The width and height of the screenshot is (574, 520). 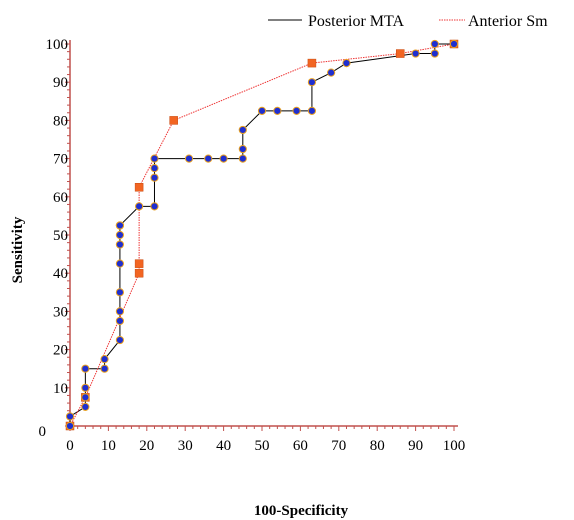 What do you see at coordinates (338, 446) in the screenshot?
I see `x-tick-label: 70` at bounding box center [338, 446].